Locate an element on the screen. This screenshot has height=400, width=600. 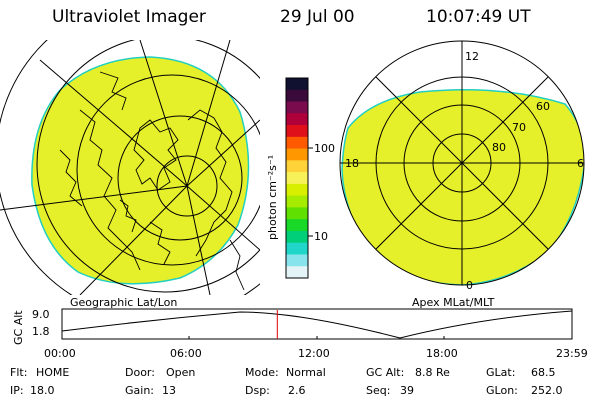
lat-label-80: 80 is located at coordinates (499, 147).